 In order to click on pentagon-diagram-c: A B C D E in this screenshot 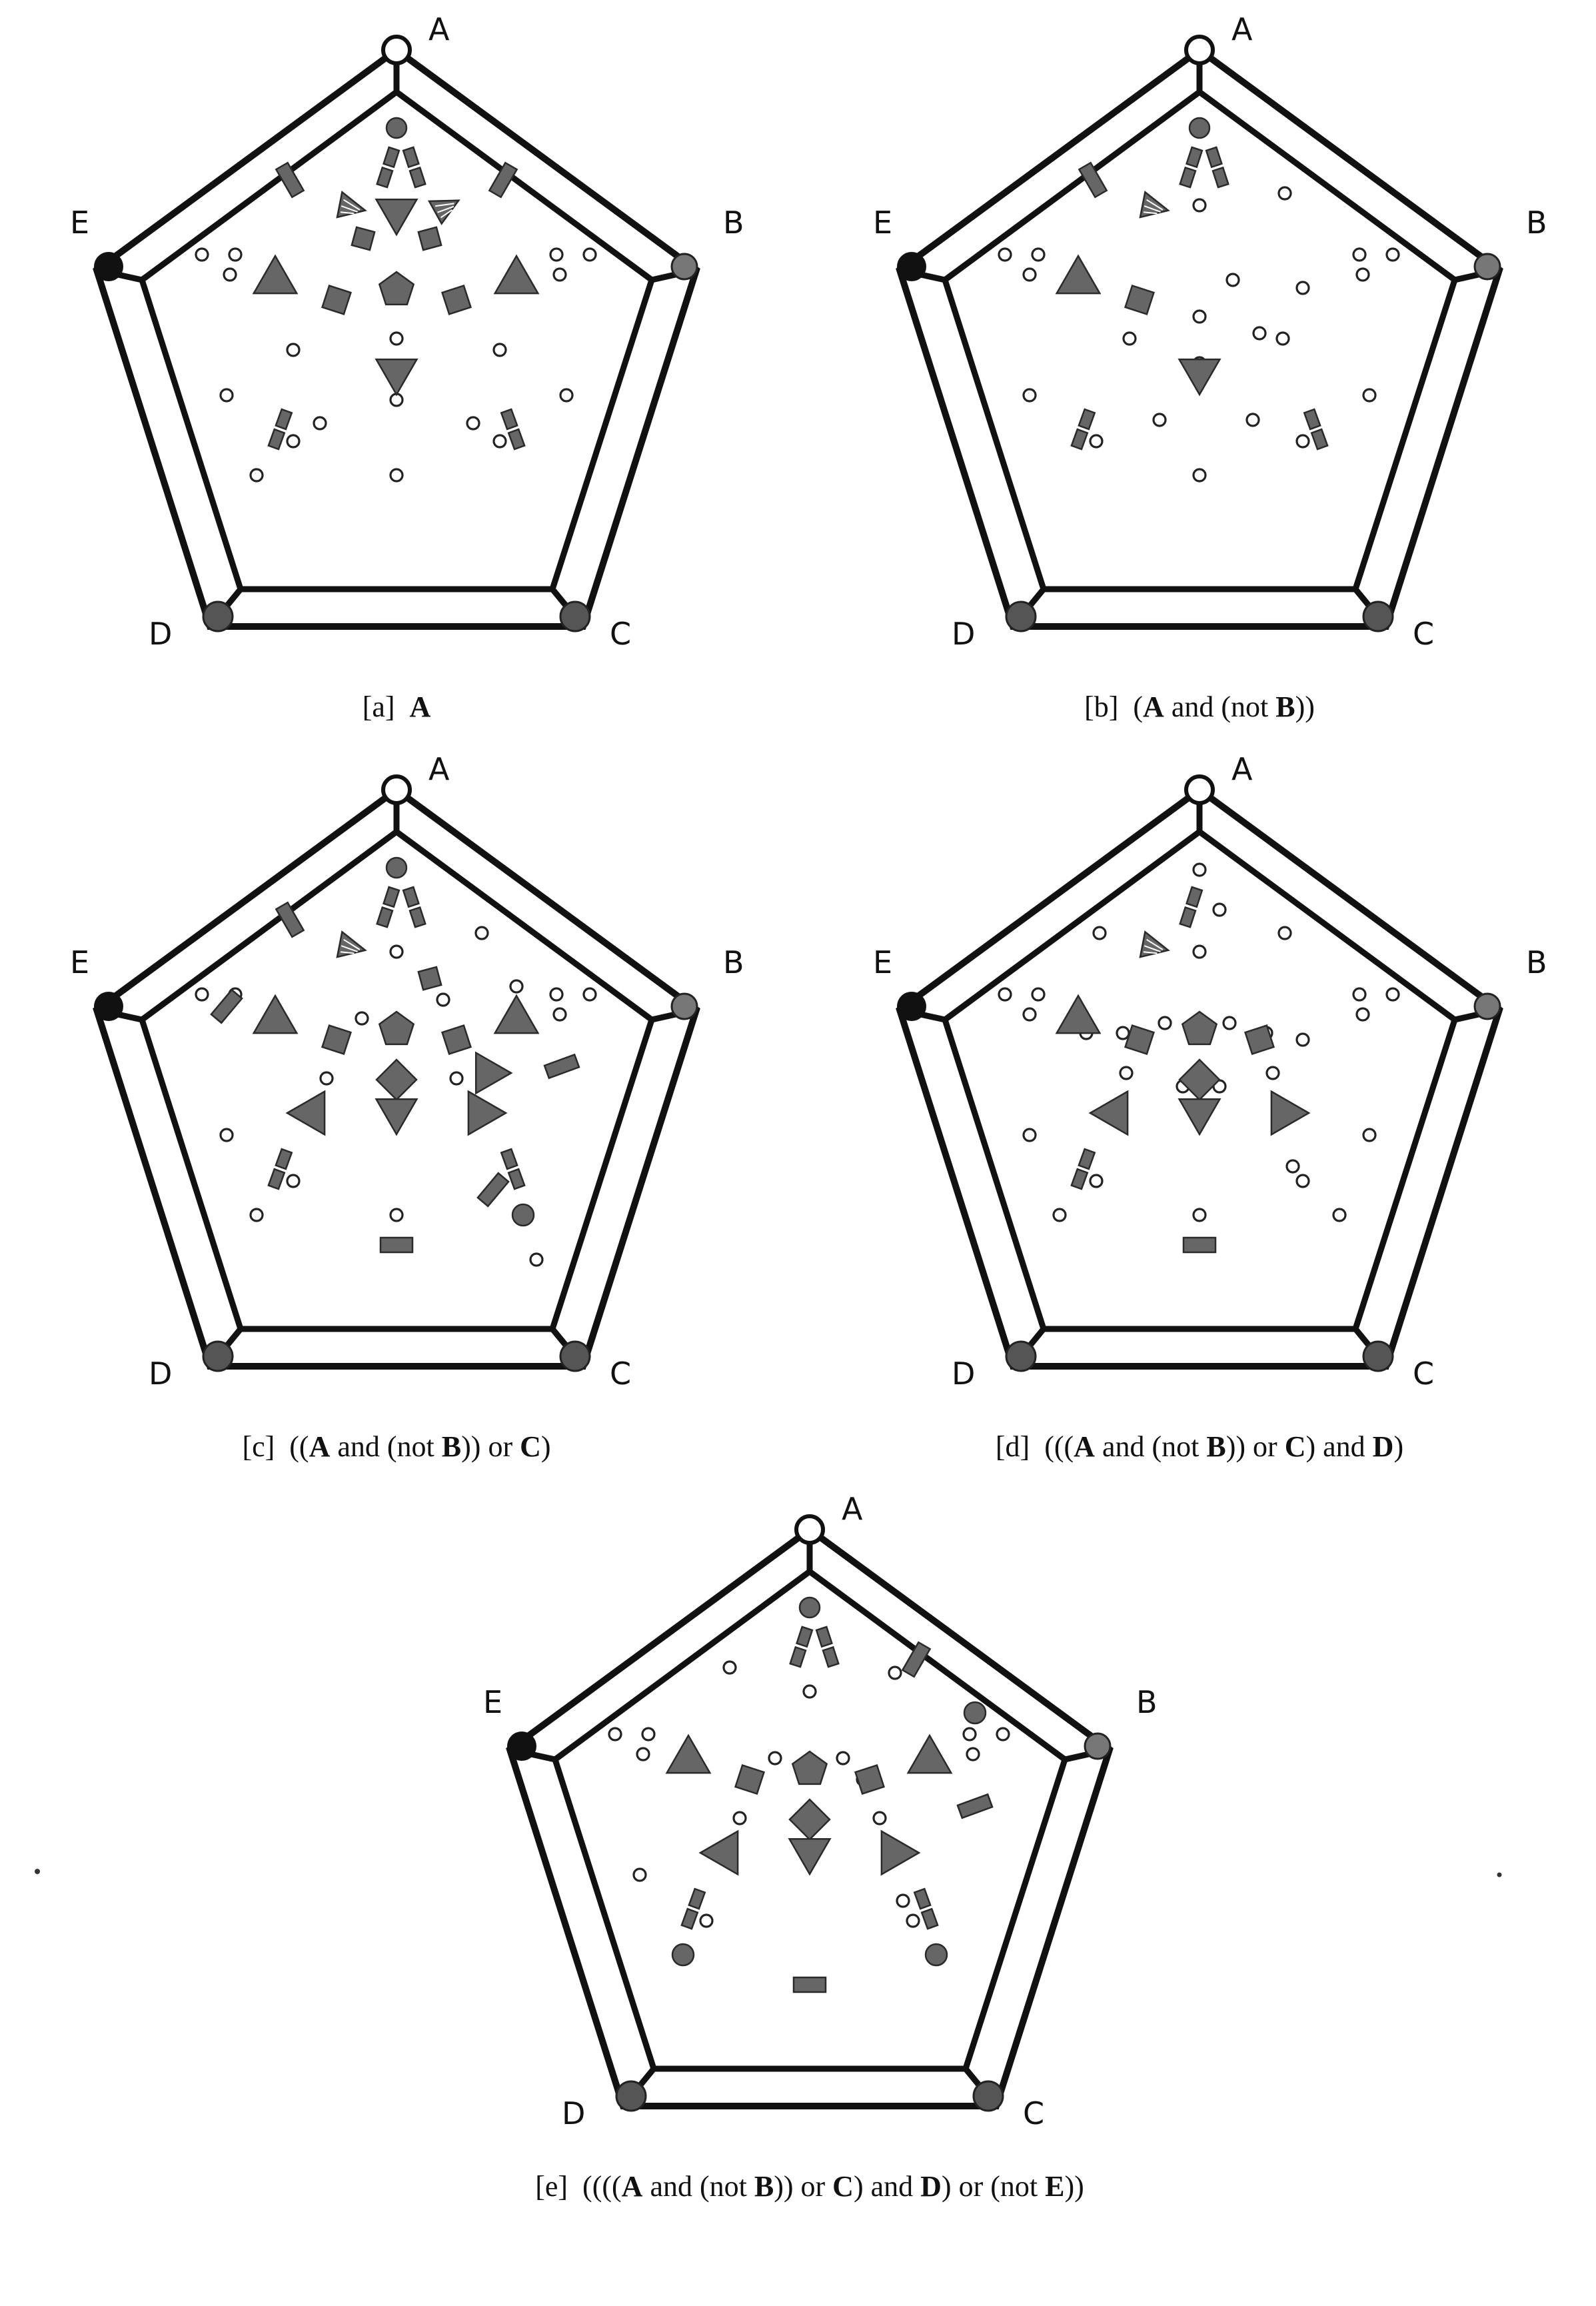, I will do `click(407, 1071)`.